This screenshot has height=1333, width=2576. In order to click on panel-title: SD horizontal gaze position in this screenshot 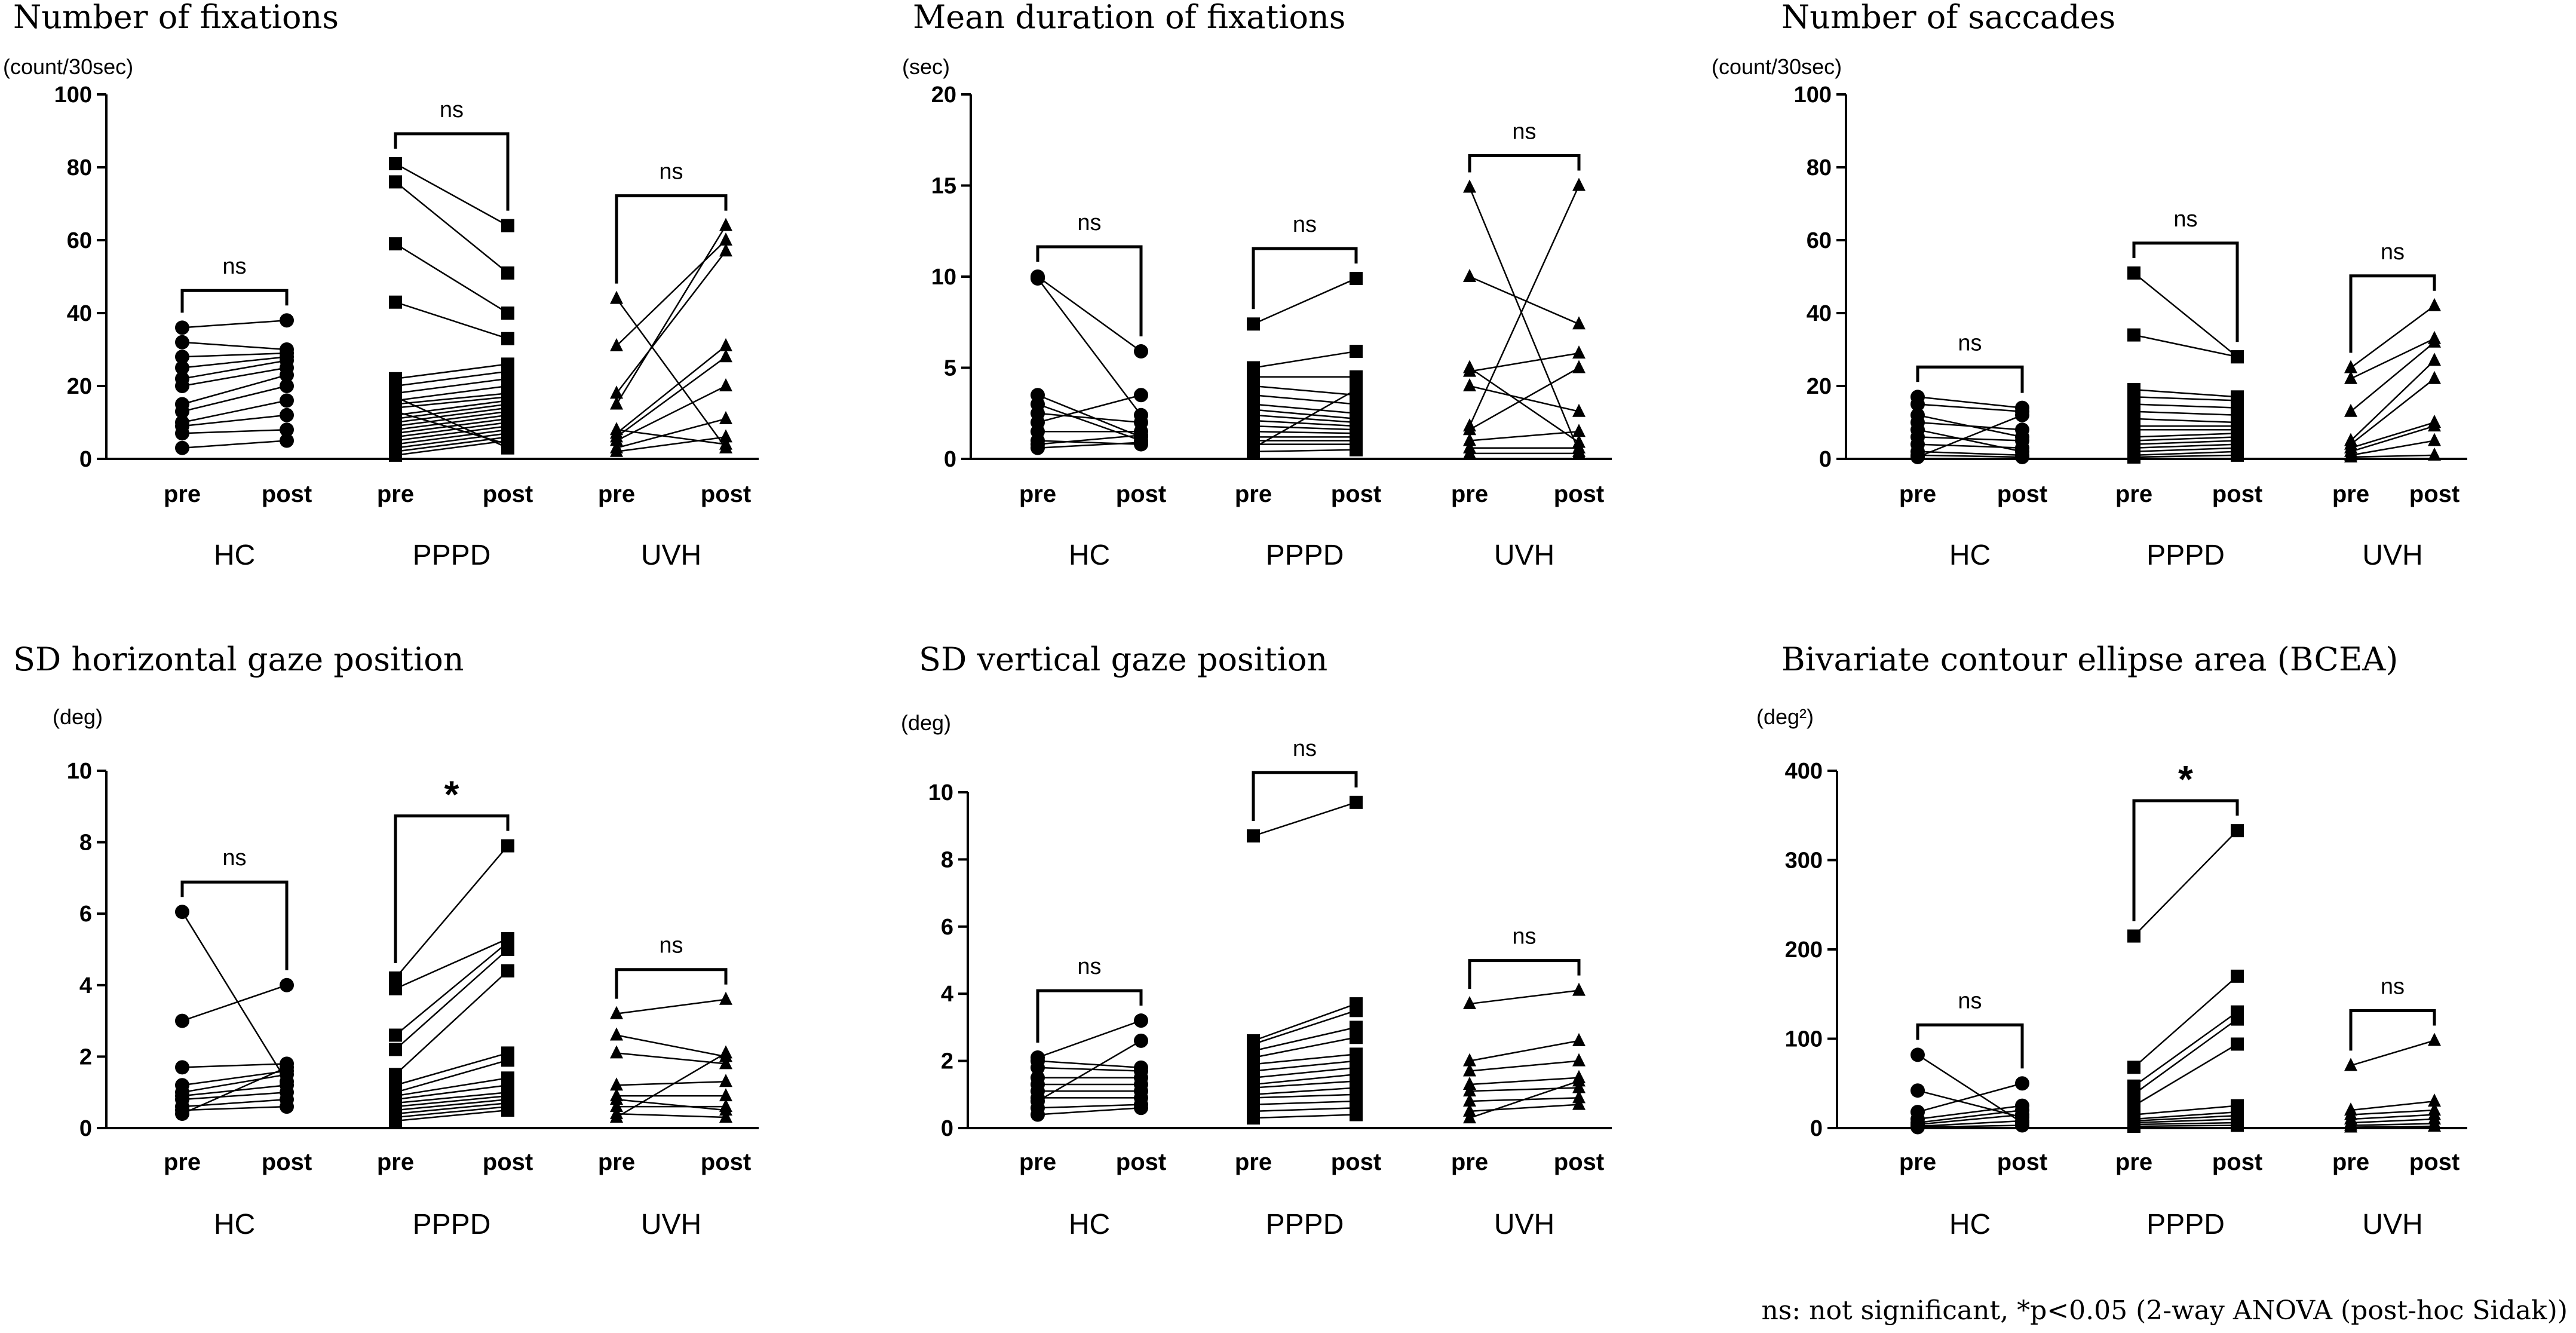, I will do `click(238, 659)`.